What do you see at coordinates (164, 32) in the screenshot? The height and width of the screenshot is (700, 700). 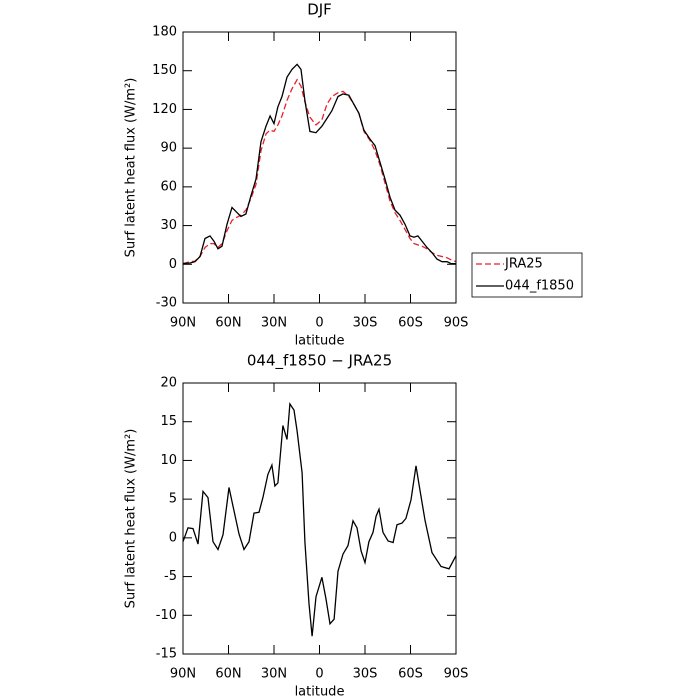 I see `y-tick-label: 180` at bounding box center [164, 32].